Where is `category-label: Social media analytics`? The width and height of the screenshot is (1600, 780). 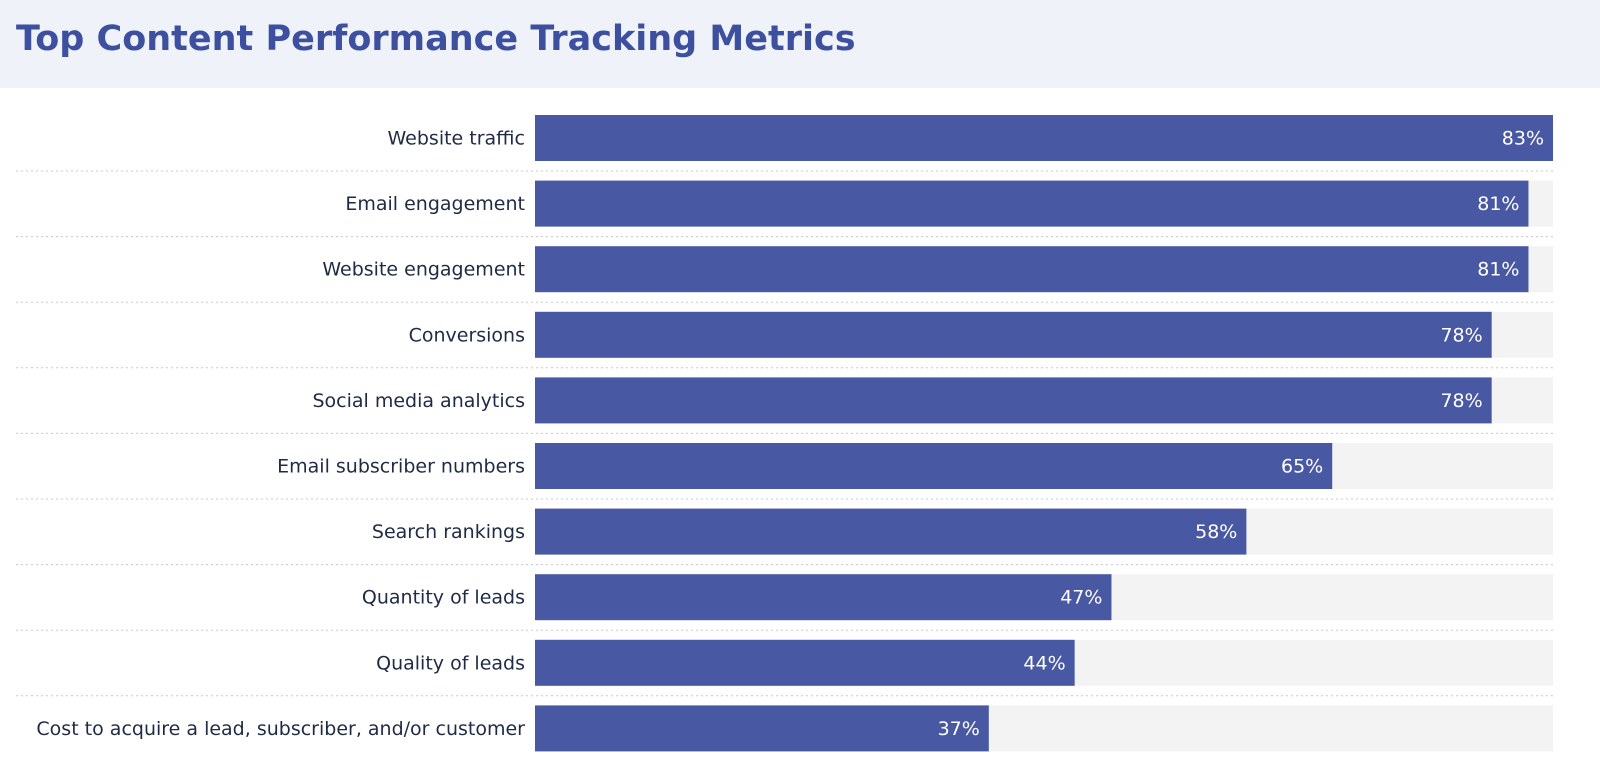 category-label: Social media analytics is located at coordinates (418, 401).